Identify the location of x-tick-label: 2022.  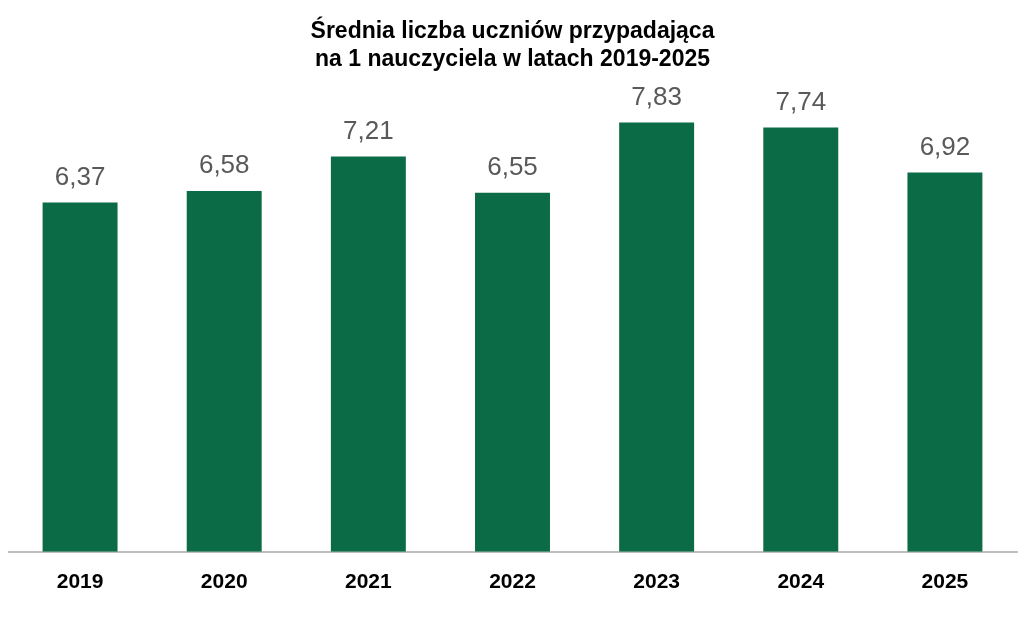
(512, 581).